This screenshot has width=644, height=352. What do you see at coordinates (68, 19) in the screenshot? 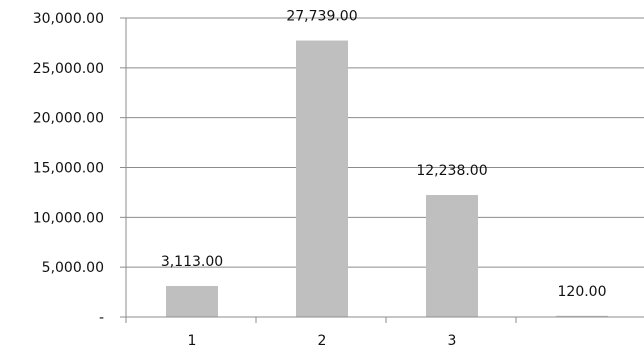
I see `y-tick-label: 30,000.00` at bounding box center [68, 19].